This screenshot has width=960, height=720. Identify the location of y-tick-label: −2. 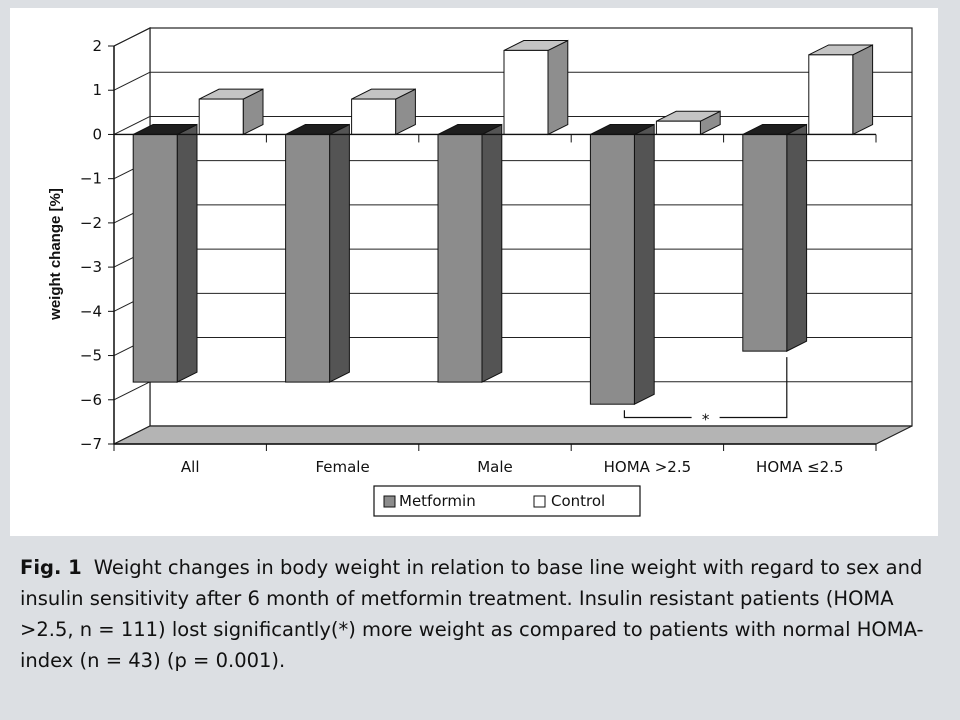
(91, 223).